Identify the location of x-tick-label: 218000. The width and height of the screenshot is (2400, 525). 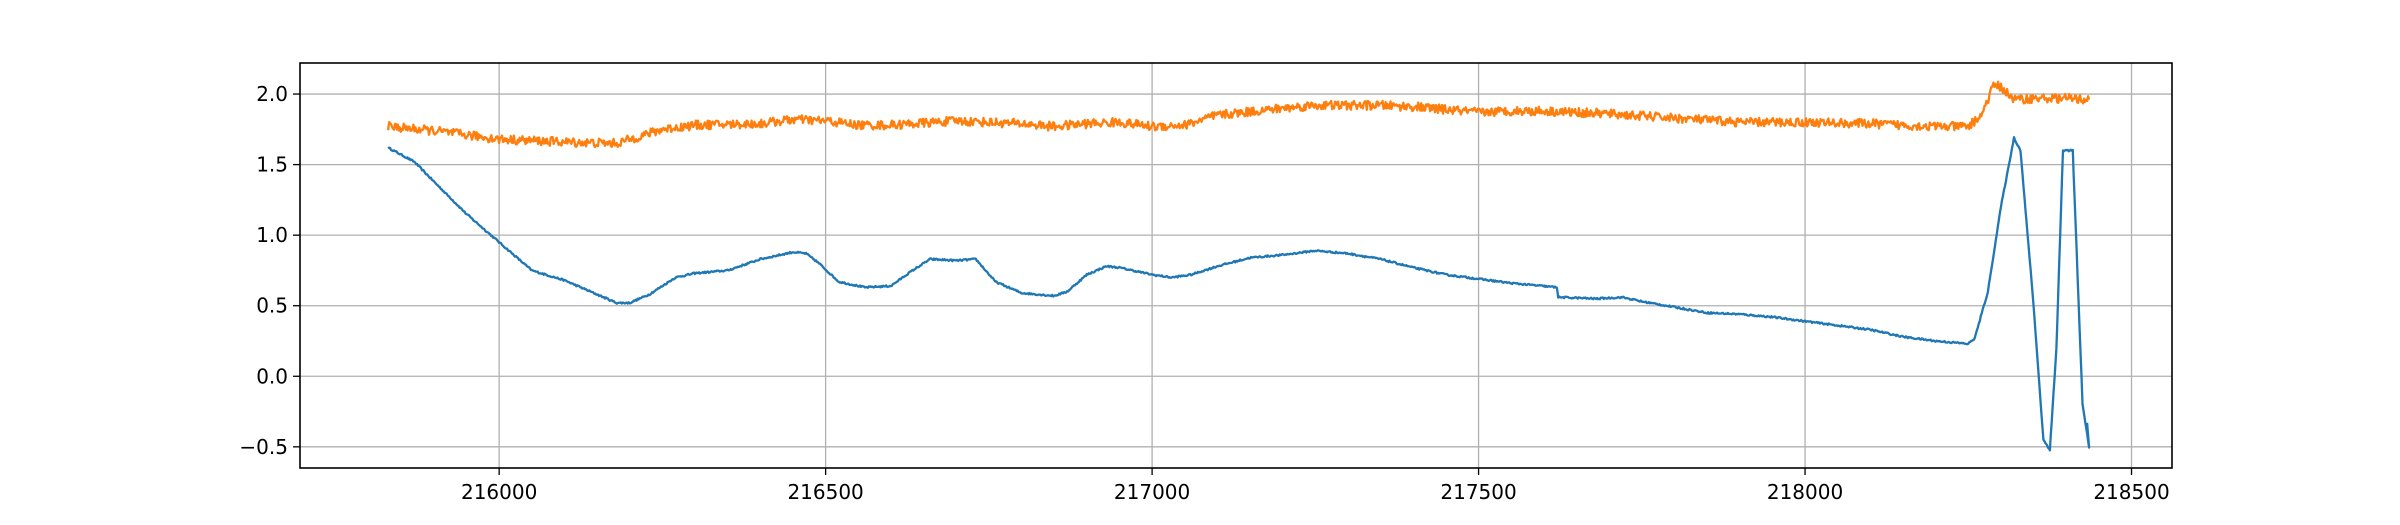
(1805, 492).